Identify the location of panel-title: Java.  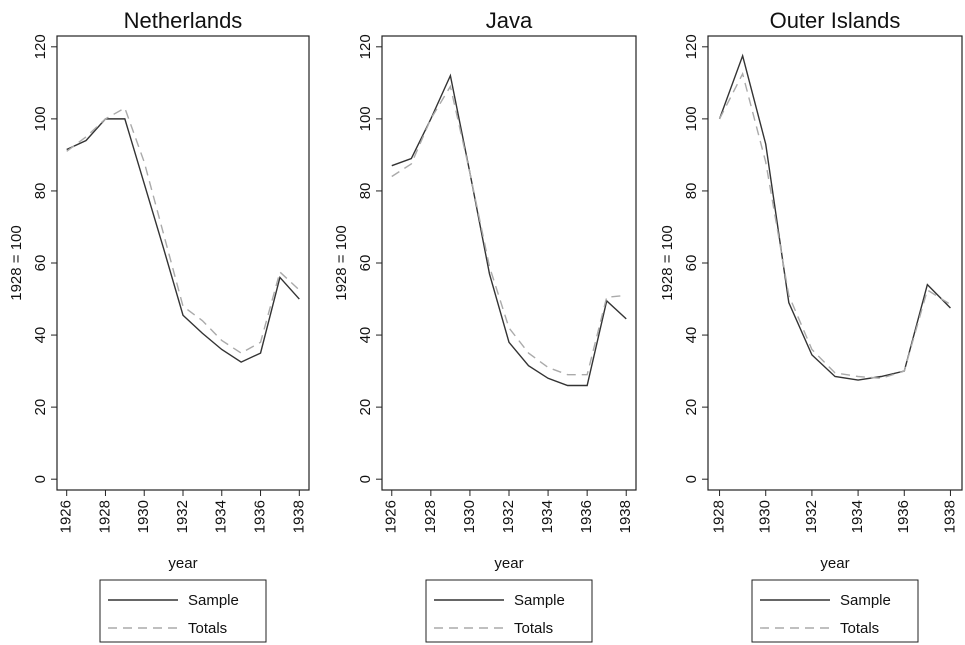
(509, 20).